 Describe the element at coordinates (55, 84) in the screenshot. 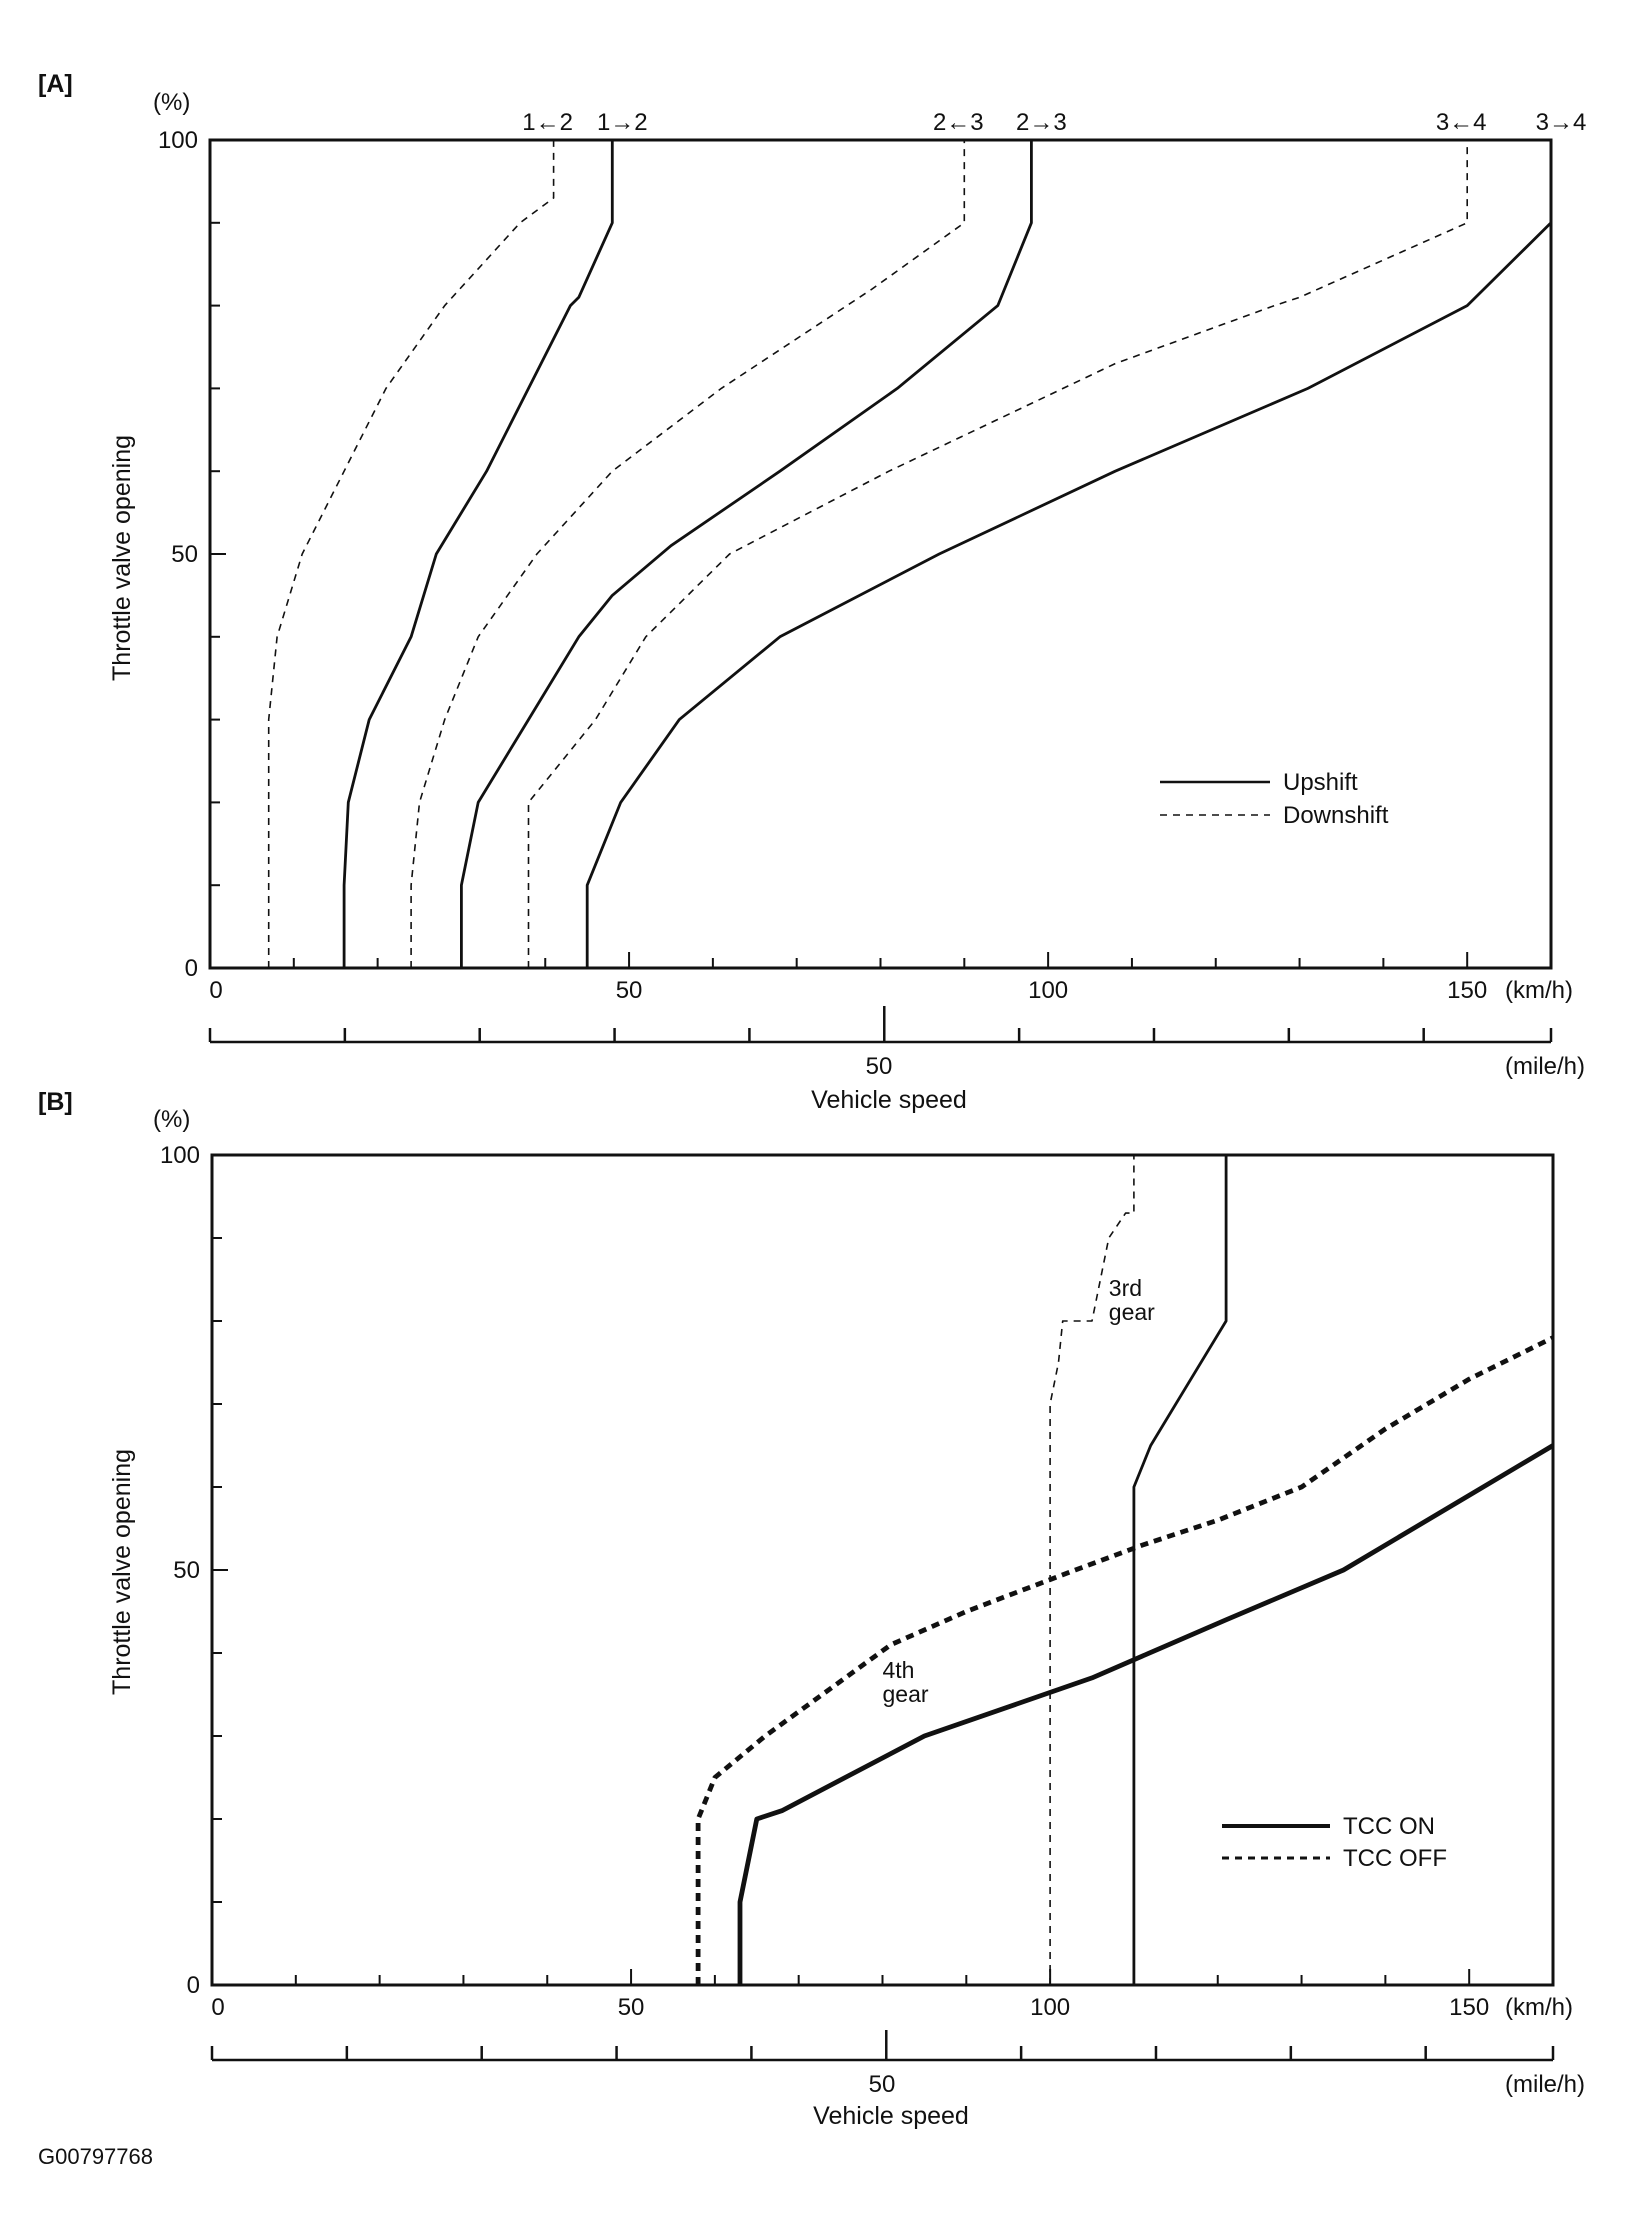

I see `panel-a-label: [A]` at that location.